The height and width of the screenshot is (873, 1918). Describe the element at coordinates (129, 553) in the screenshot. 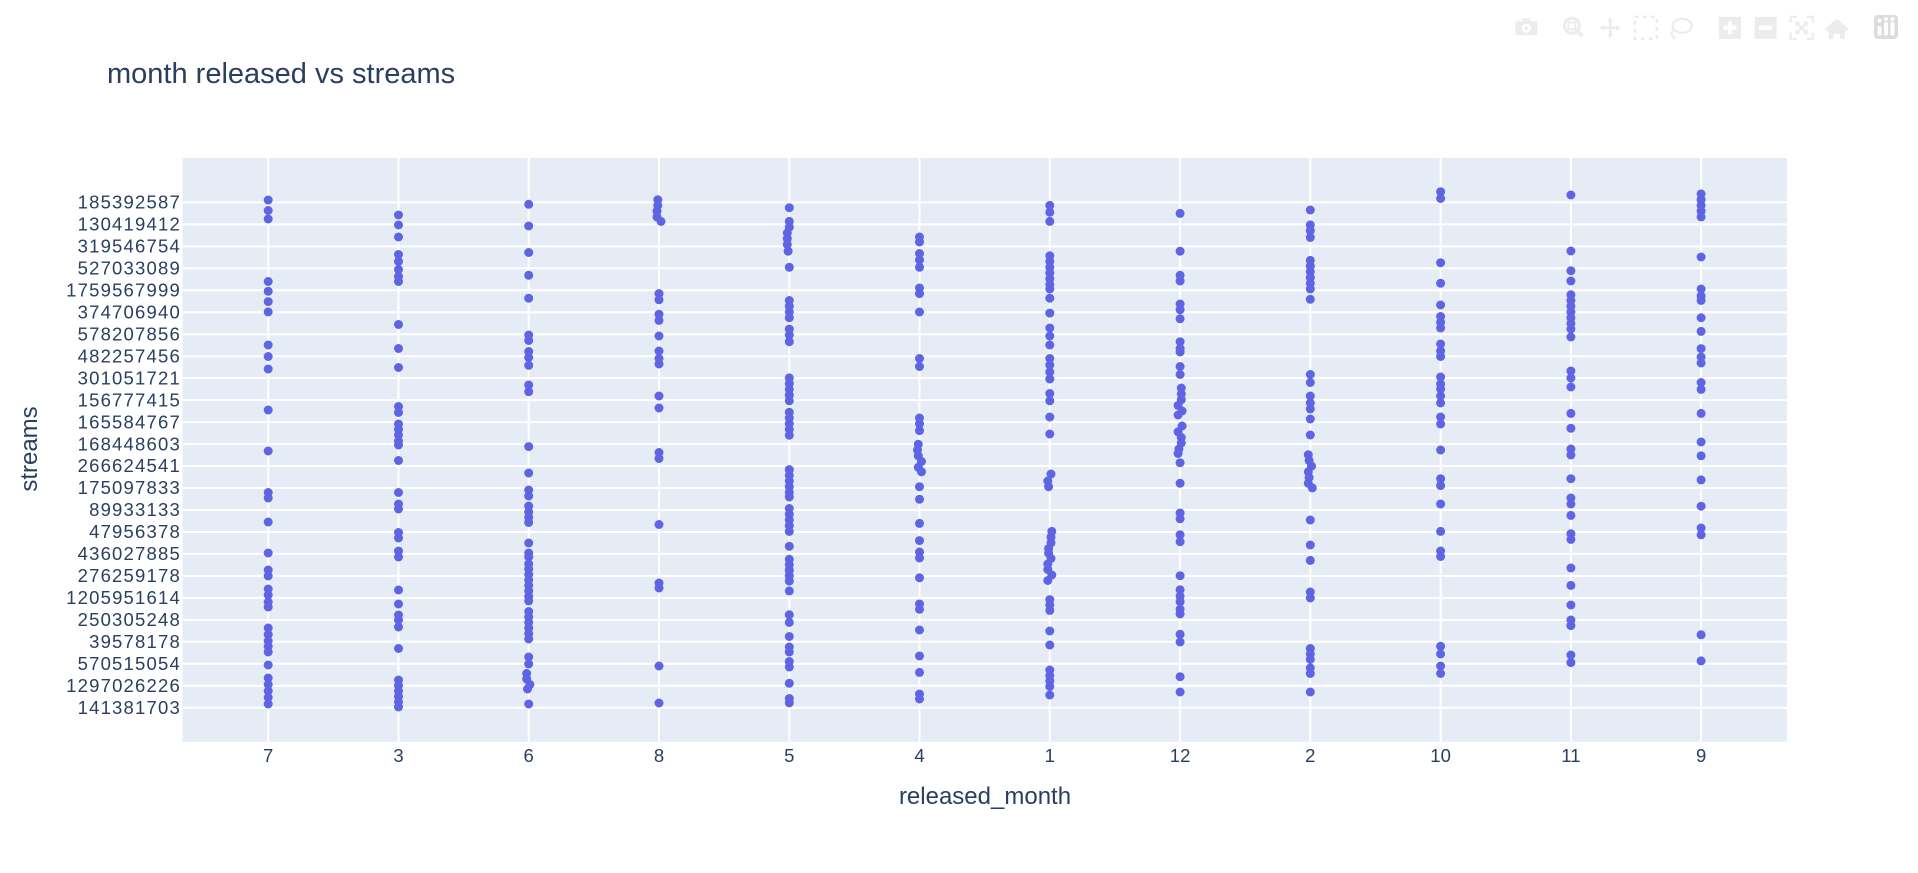

I see `svg-text: 436027885` at that location.